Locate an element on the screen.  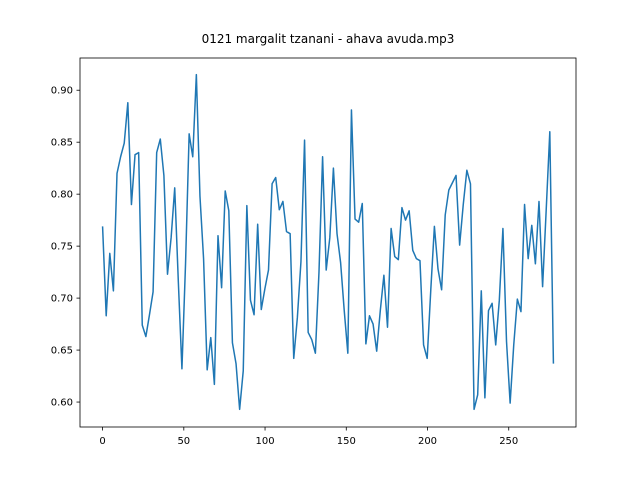
chart-title: 0121 margalit tzanani - ahava avuda.mp3 is located at coordinates (328, 39).